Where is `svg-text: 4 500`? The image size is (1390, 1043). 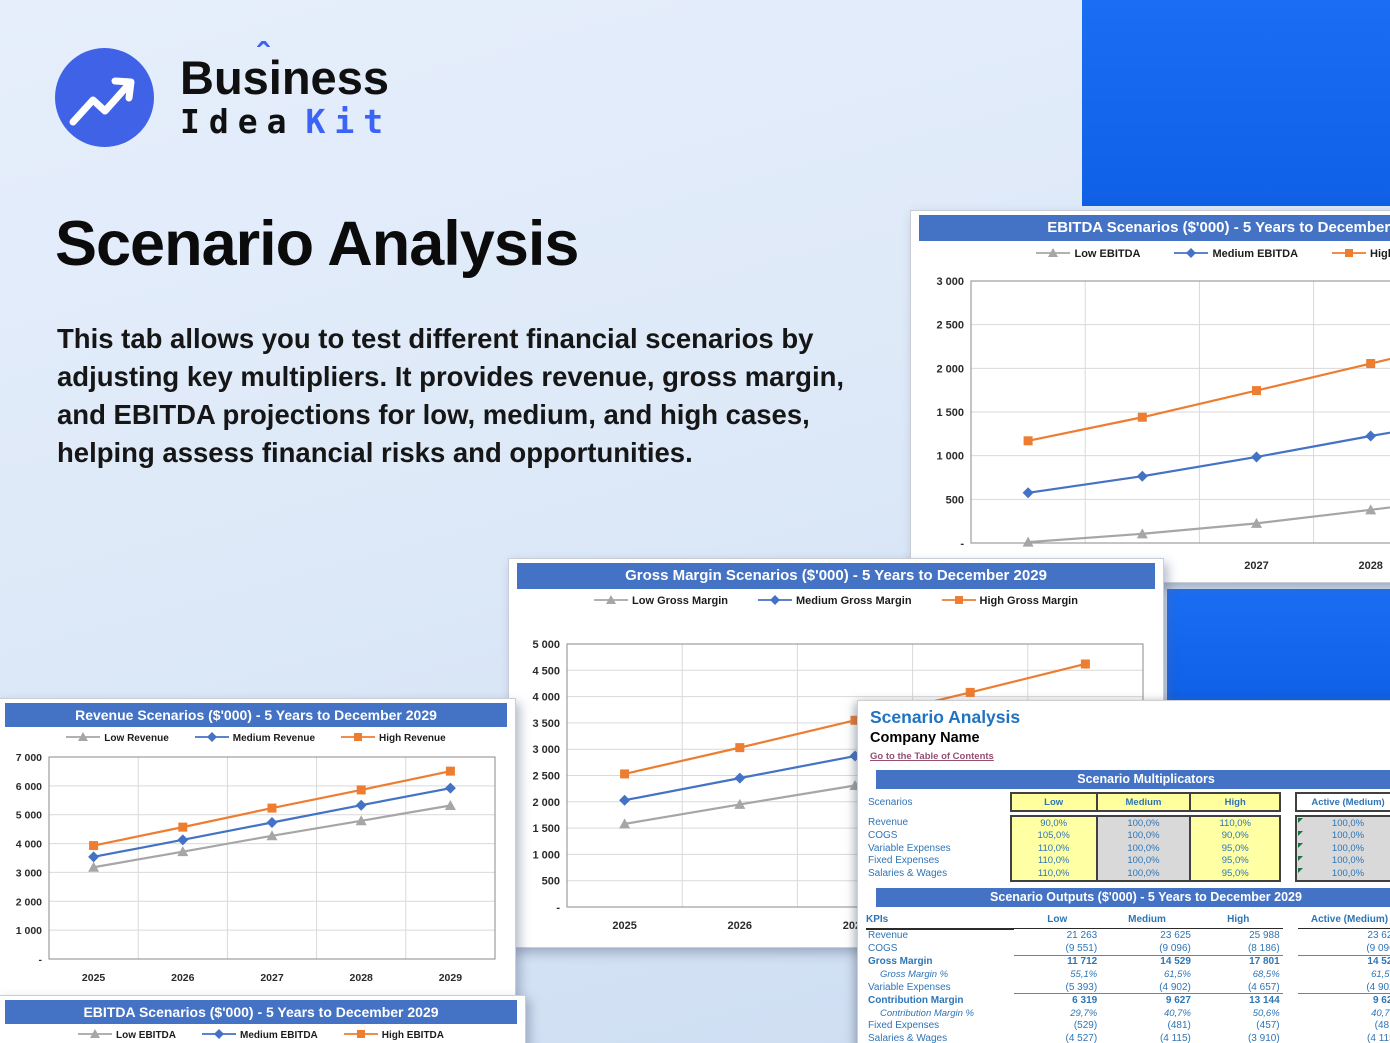
svg-text: 4 500 is located at coordinates (546, 671).